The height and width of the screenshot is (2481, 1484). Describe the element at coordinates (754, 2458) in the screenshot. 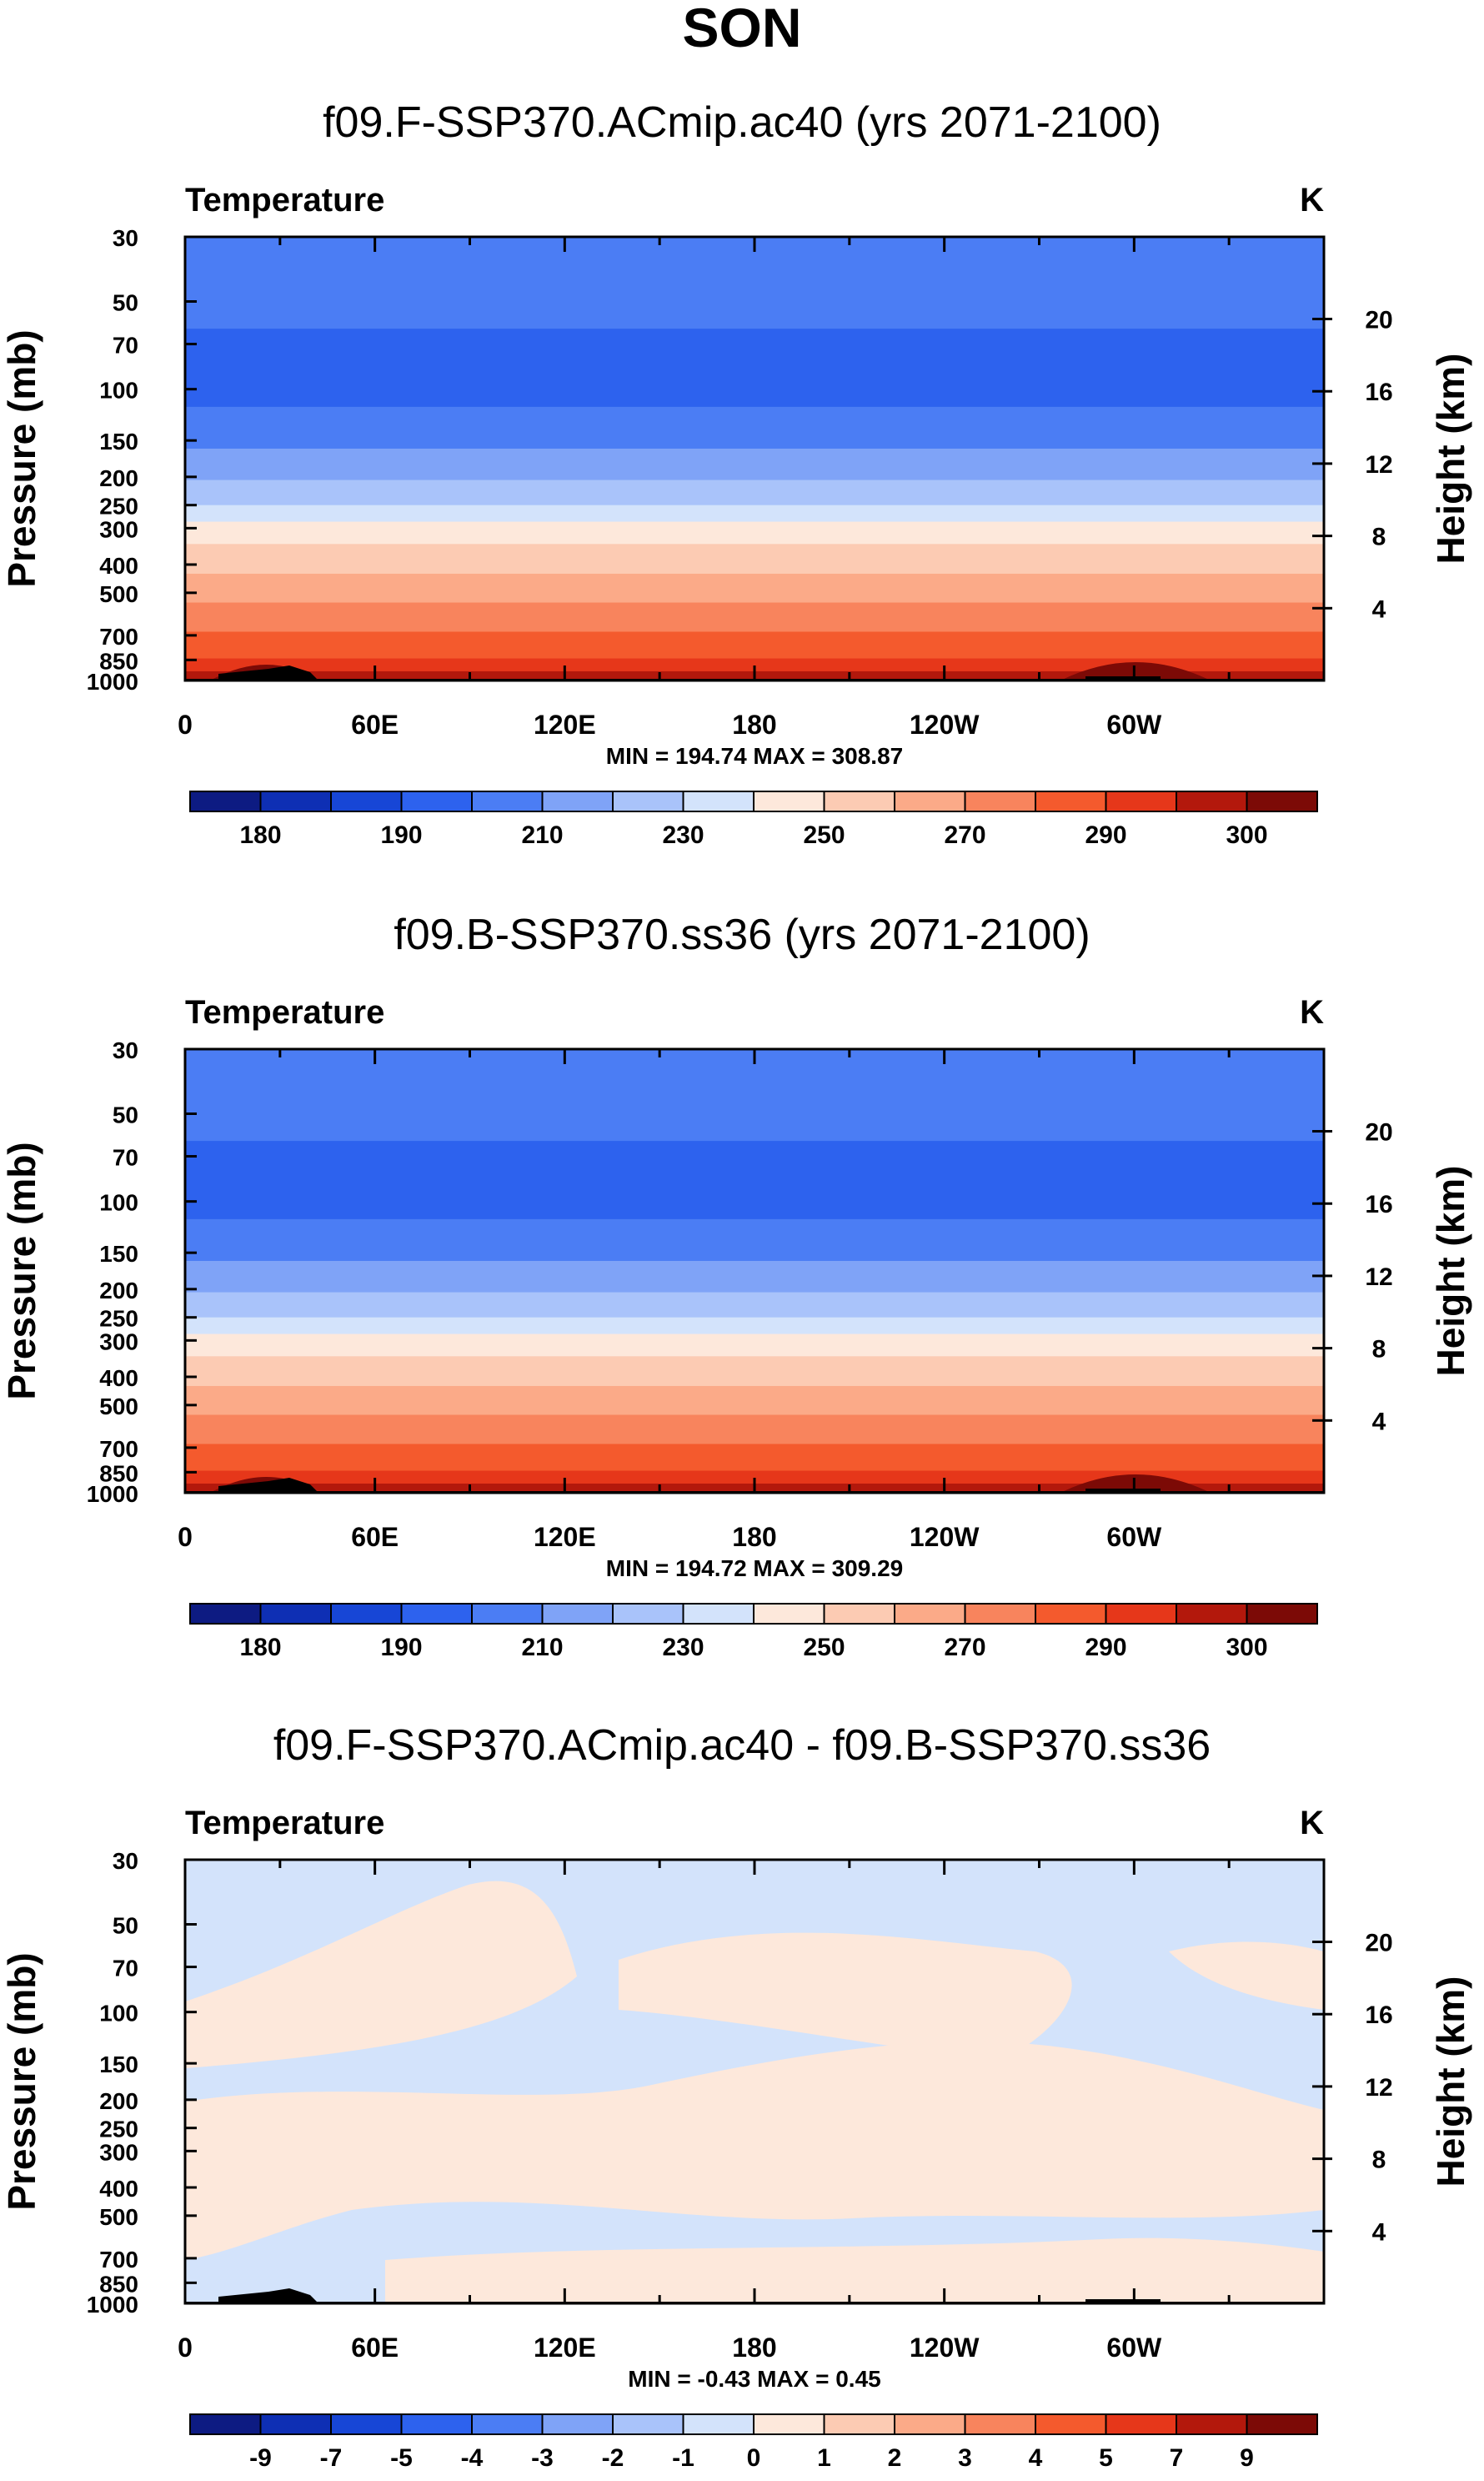

I see `colorbar-label: 0` at that location.